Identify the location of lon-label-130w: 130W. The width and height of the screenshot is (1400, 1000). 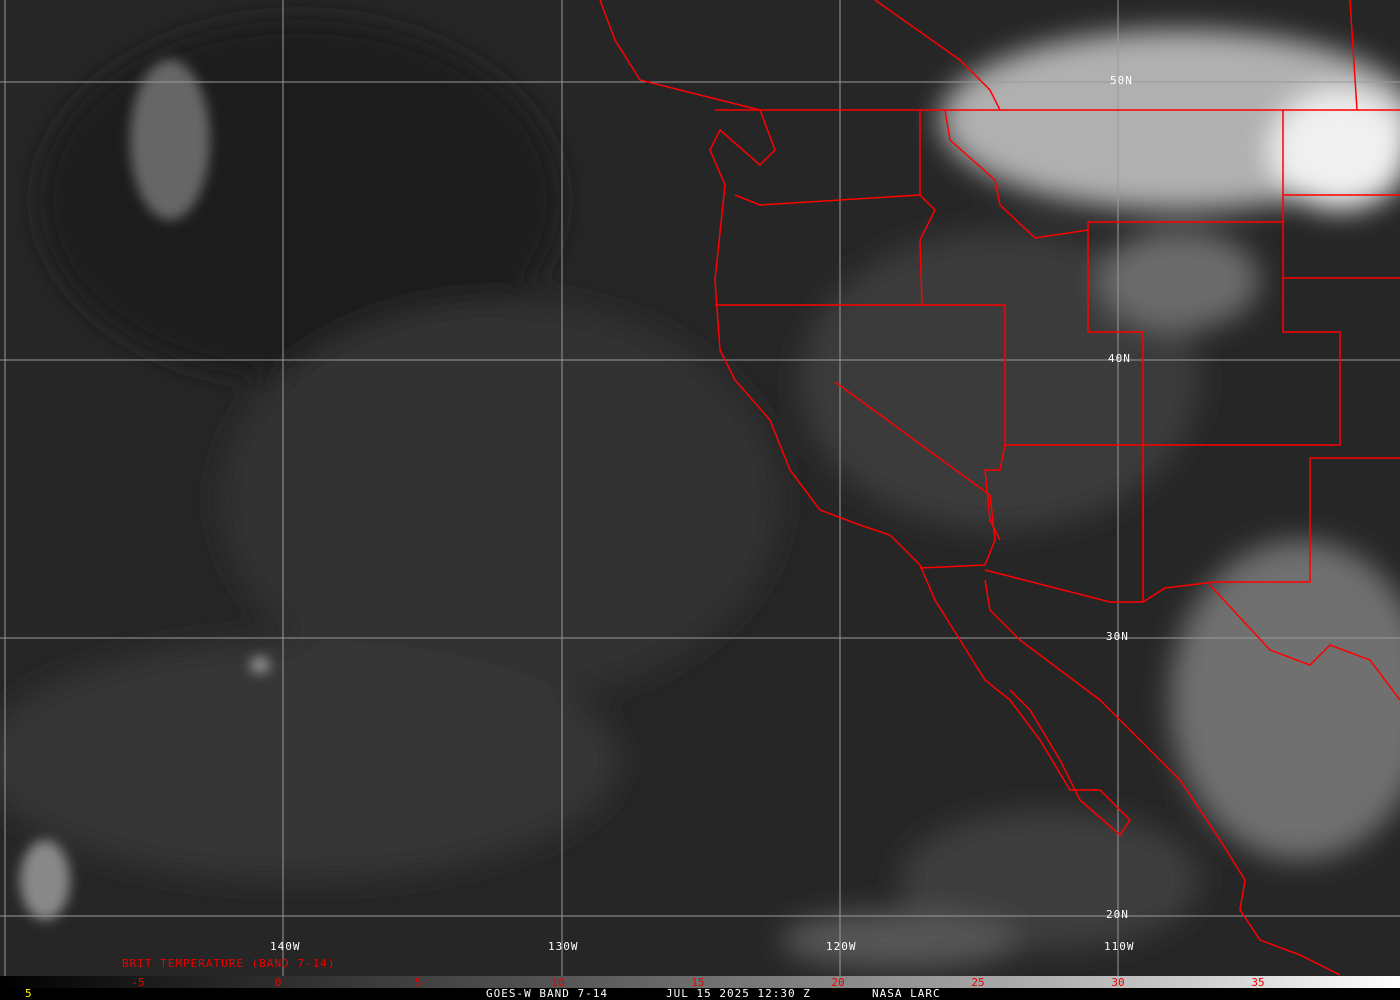
(563, 946).